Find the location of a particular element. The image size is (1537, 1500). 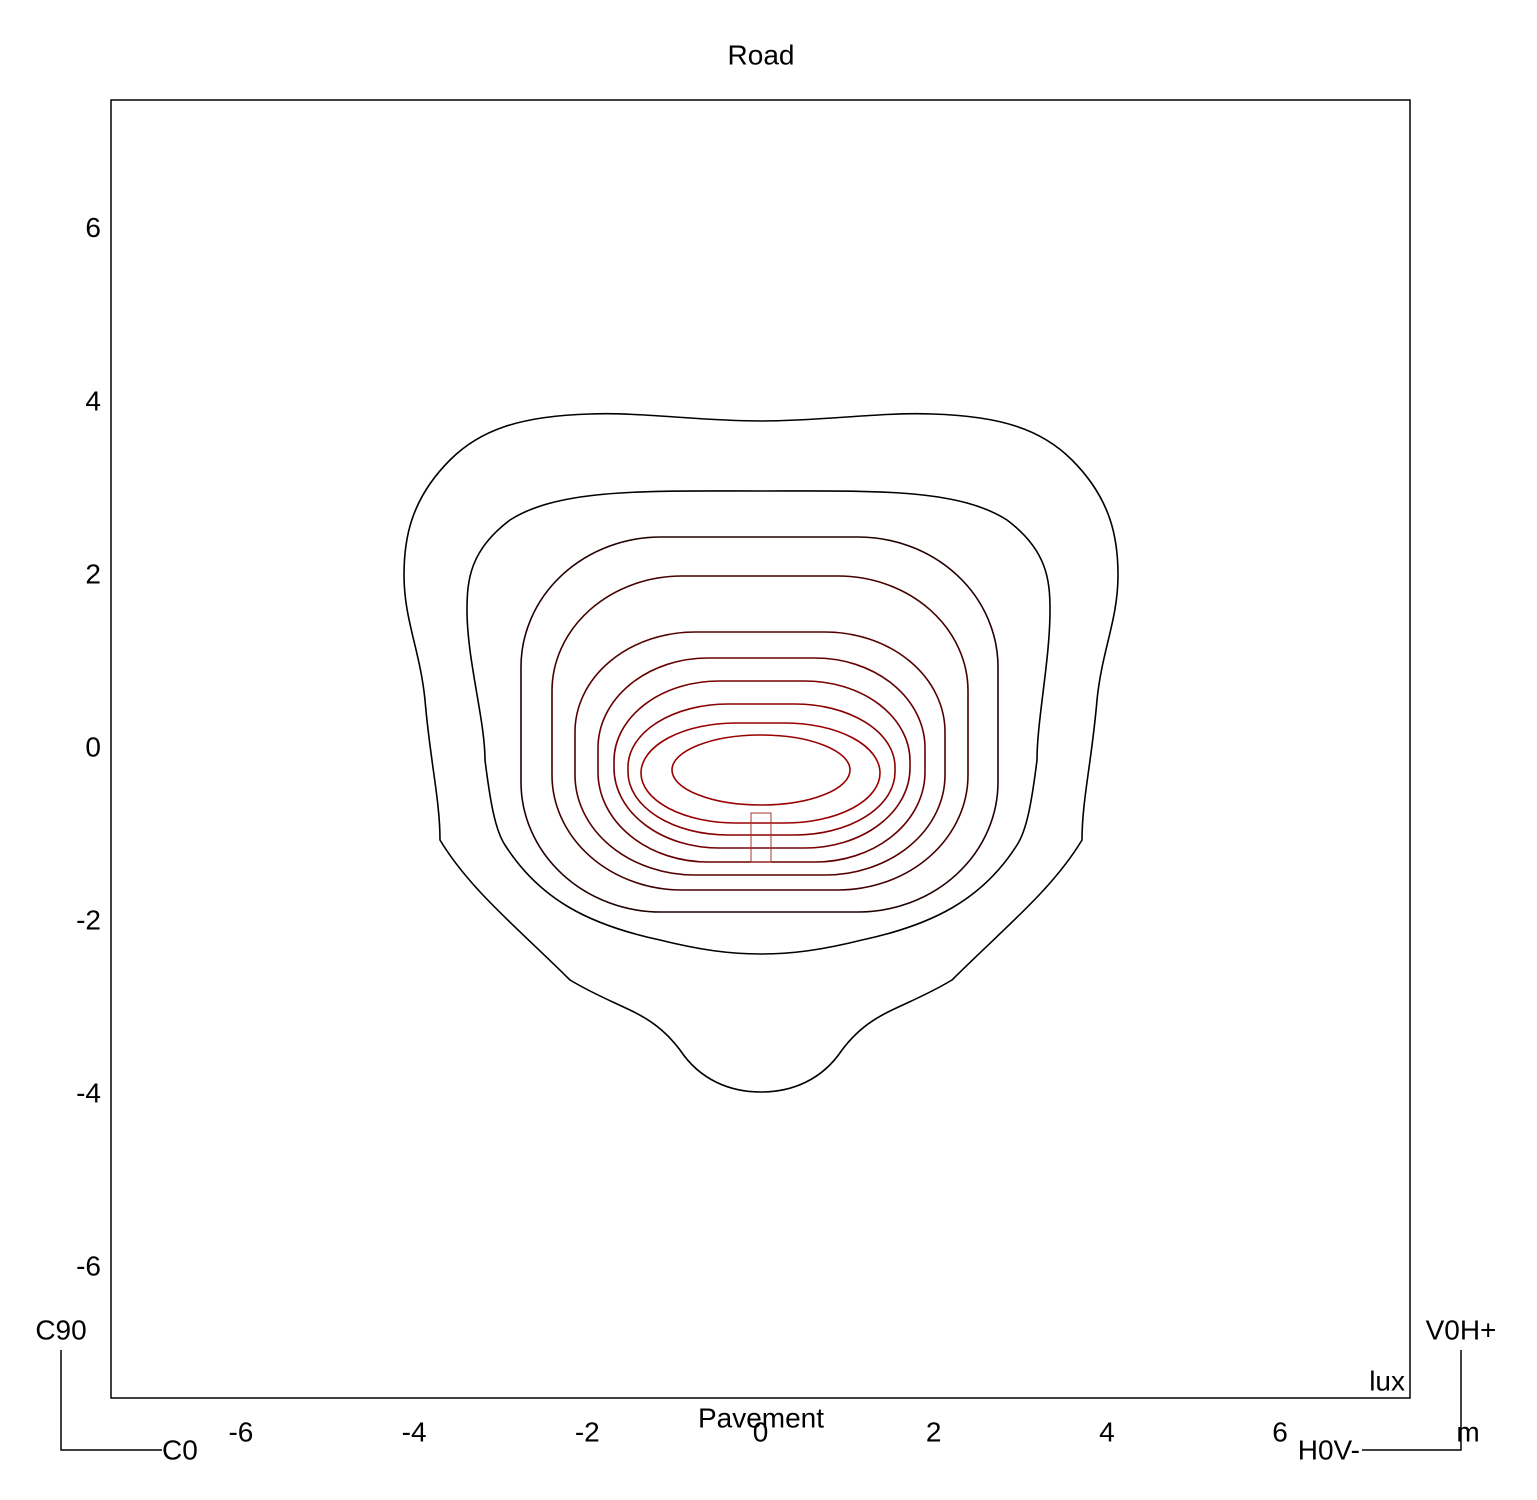

orientation-label: m is located at coordinates (1467, 1431).